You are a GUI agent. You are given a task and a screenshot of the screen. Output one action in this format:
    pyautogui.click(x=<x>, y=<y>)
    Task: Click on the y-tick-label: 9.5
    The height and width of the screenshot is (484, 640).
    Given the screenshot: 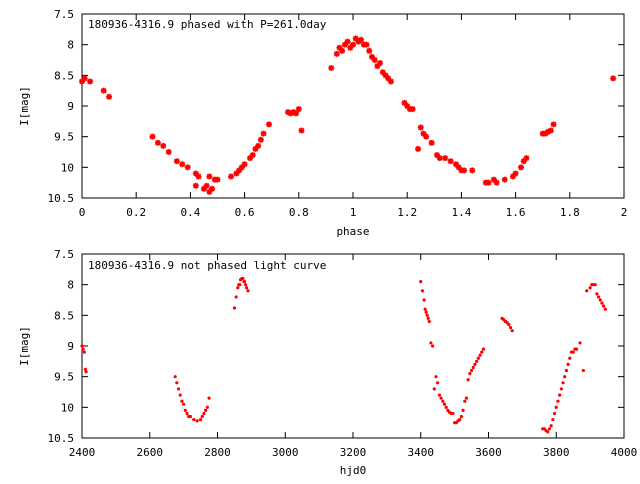 What is the action you would take?
    pyautogui.click(x=64, y=377)
    